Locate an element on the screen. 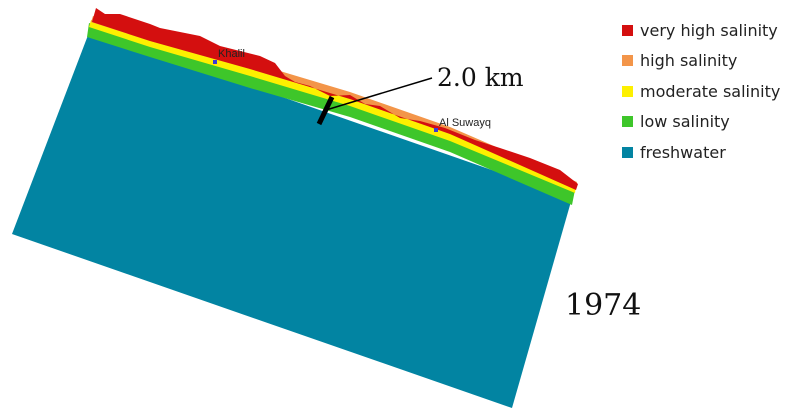 The width and height of the screenshot is (812, 410). legend-item: high salinity is located at coordinates (701, 61).